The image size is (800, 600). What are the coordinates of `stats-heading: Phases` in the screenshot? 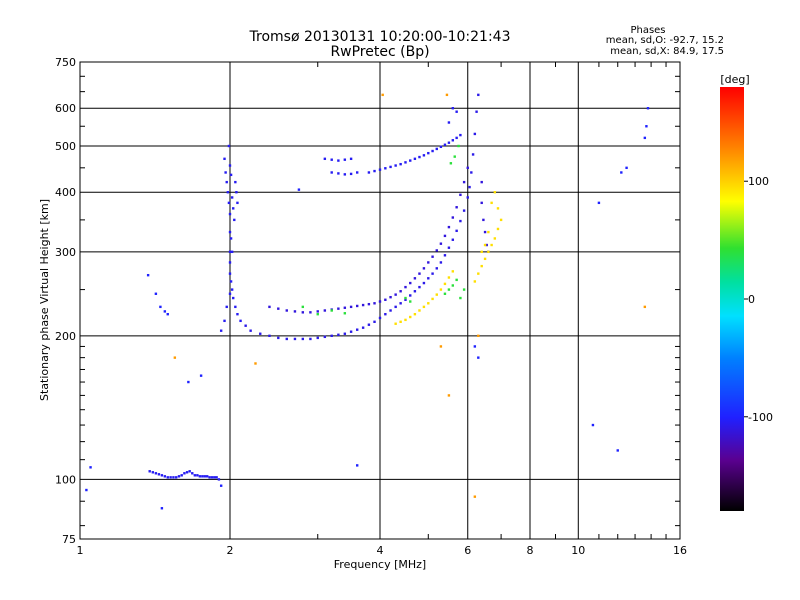 It's located at (647, 30).